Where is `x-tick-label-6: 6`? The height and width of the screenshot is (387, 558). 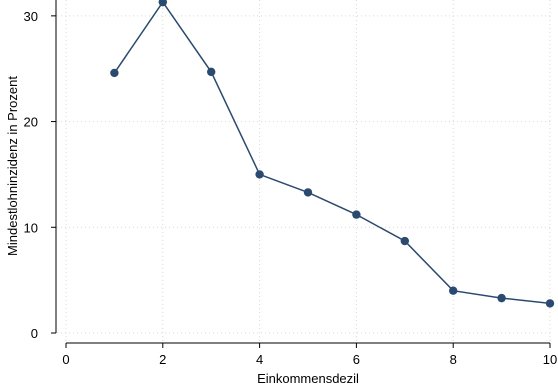 x-tick-label-6: 6 is located at coordinates (356, 359).